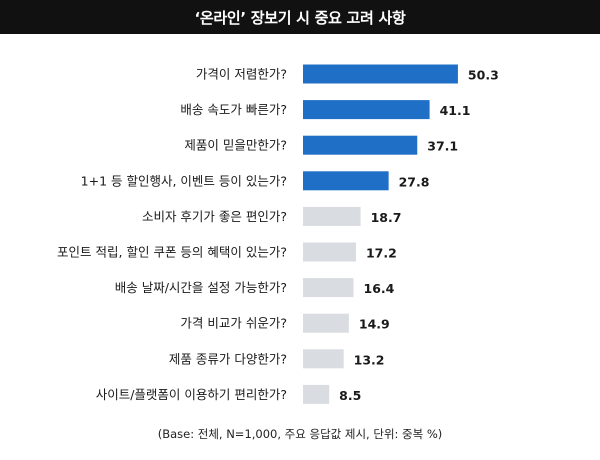 This screenshot has height=460, width=600. Describe the element at coordinates (455, 110) in the screenshot. I see `value-label: 41.1` at that location.